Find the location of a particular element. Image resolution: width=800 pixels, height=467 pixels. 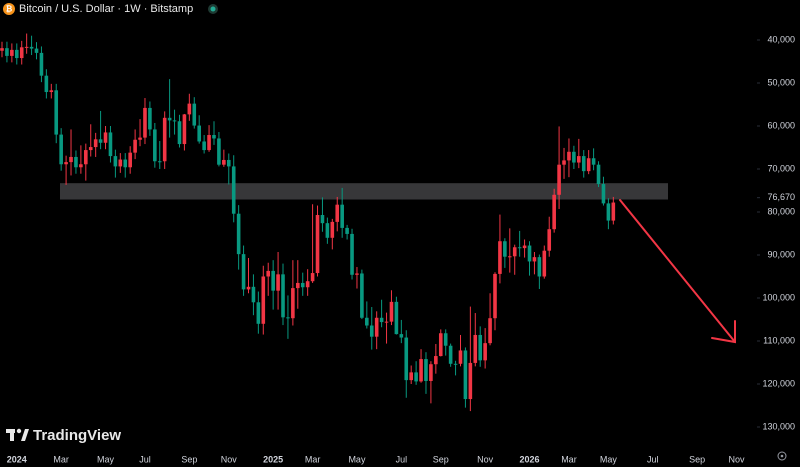

x-tick-label: Sep is located at coordinates (441, 459).